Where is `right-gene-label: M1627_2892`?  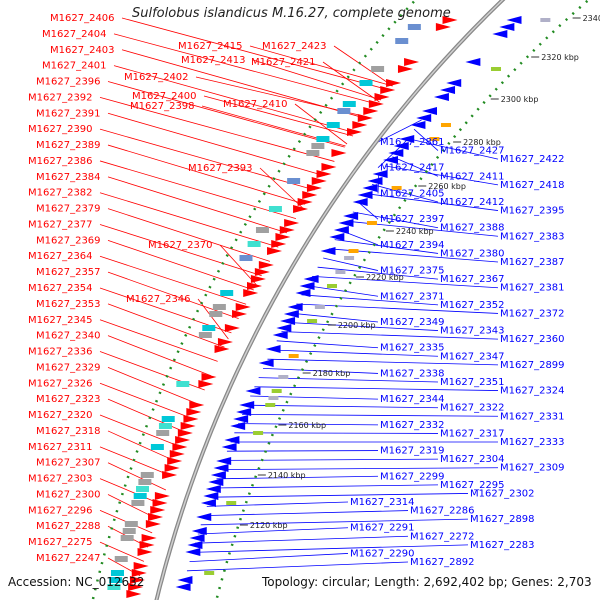
right-gene-label: M1627_2892 is located at coordinates (442, 562).